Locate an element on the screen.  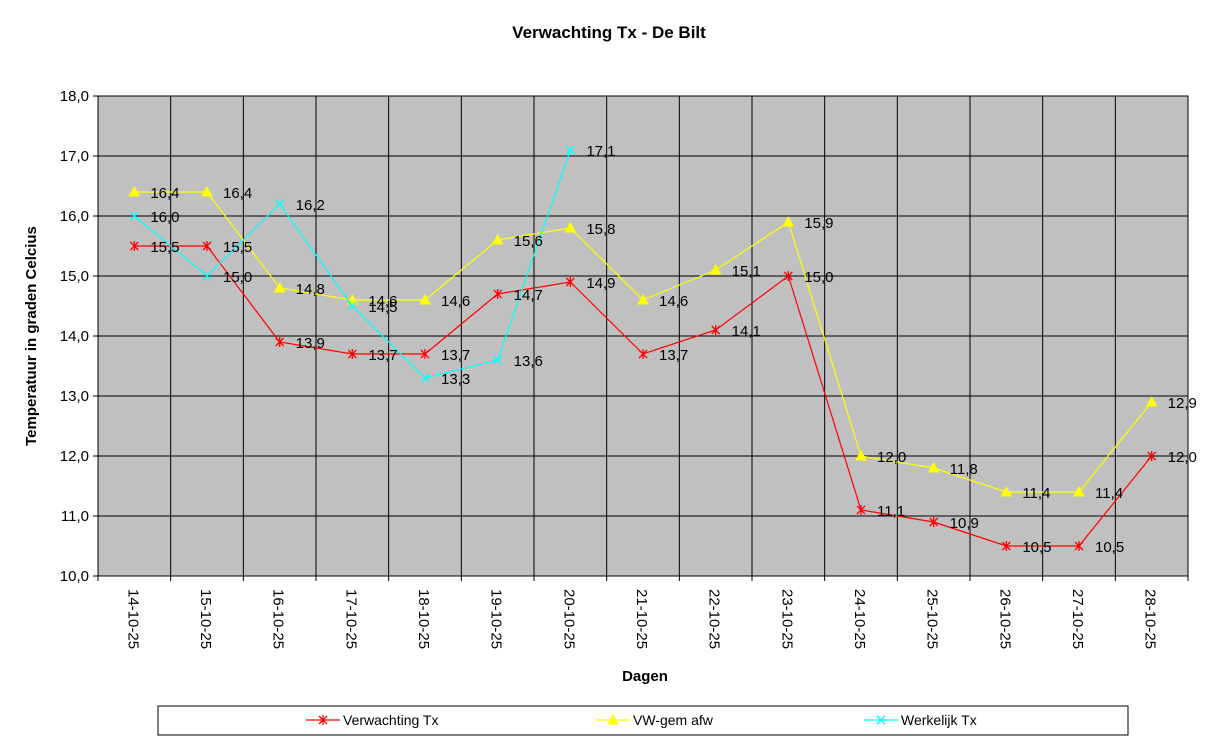
data-label: 14,8 is located at coordinates (310, 289).